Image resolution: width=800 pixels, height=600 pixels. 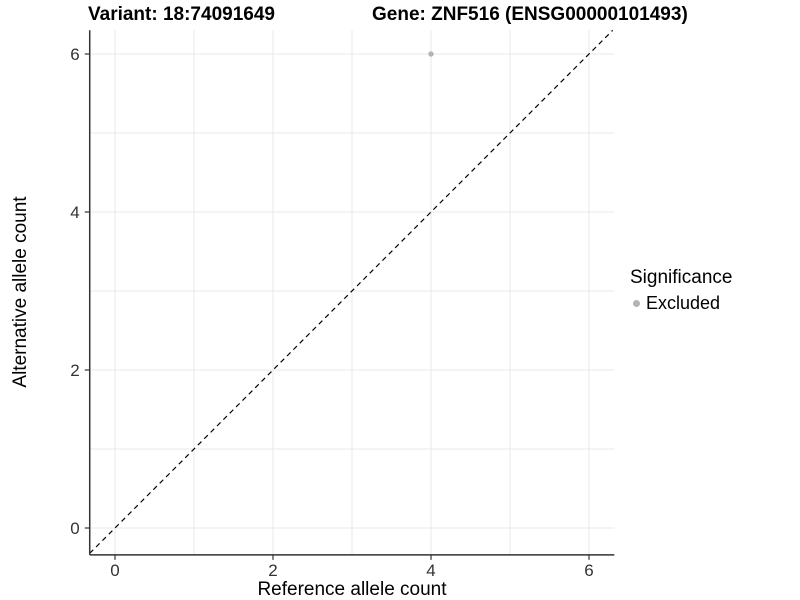 I want to click on x-tick-label: 0, so click(x=114, y=570).